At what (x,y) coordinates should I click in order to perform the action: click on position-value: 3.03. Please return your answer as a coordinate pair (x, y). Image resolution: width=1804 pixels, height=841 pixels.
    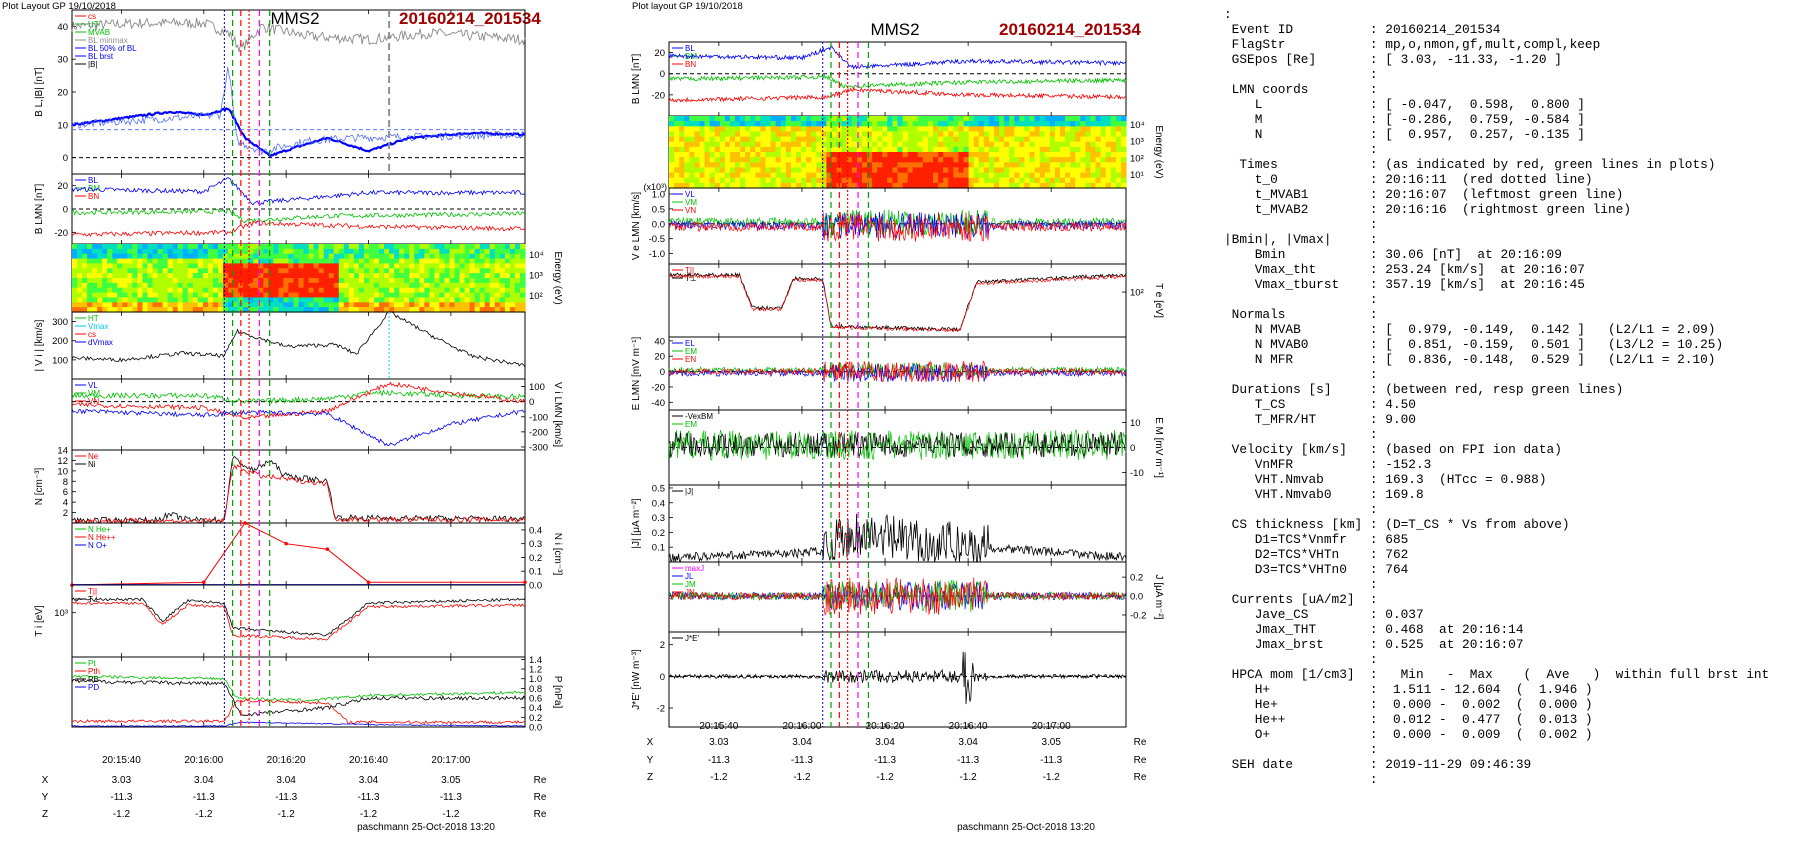
    Looking at the image, I should click on (719, 742).